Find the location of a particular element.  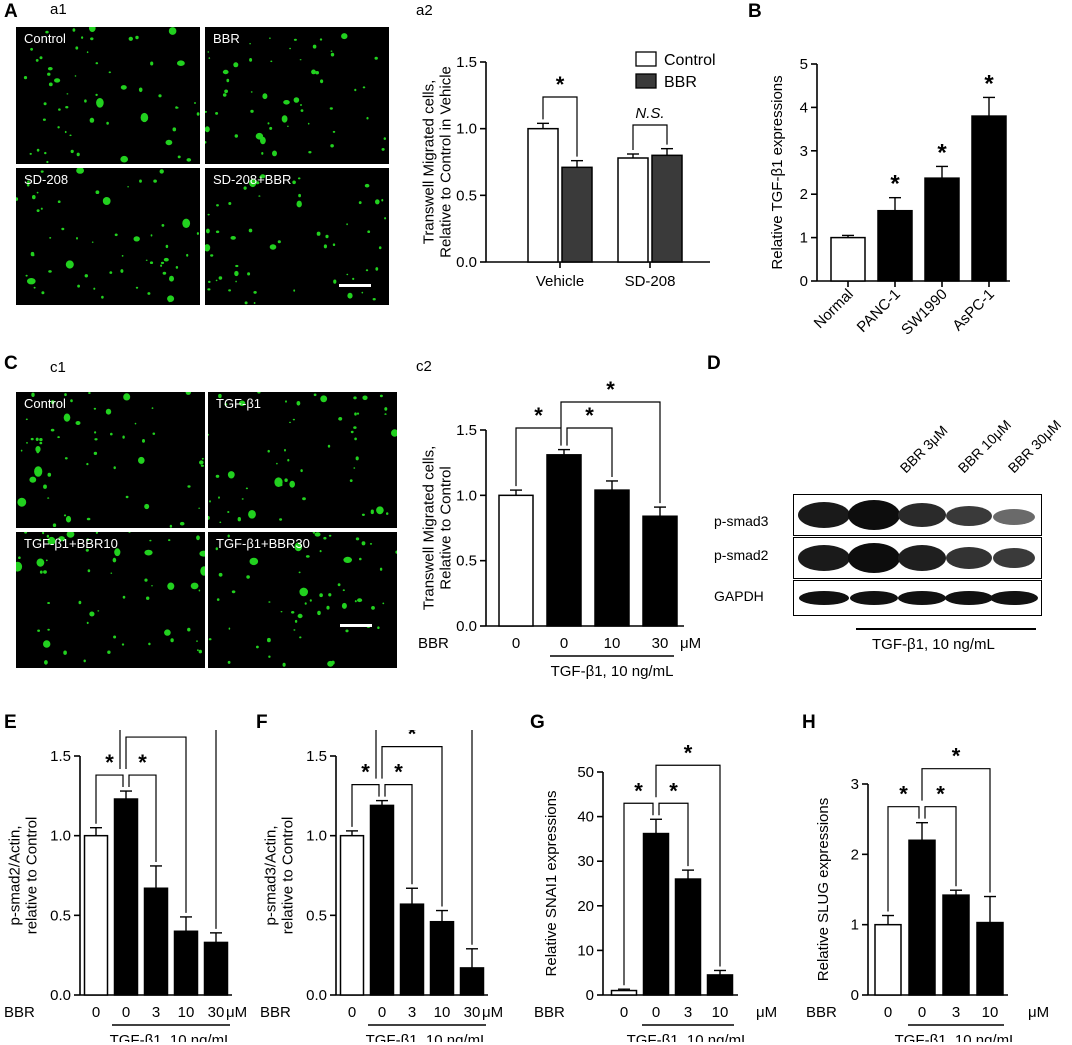

y-tick-label: 0 is located at coordinates (855, 995).